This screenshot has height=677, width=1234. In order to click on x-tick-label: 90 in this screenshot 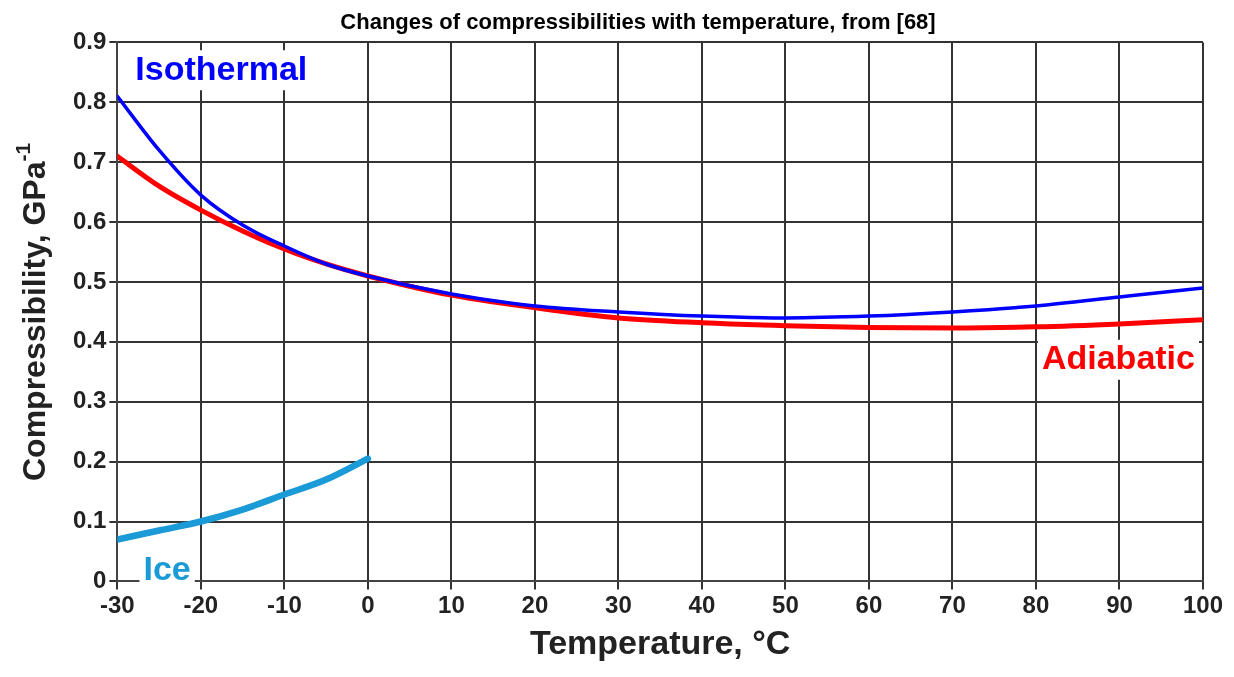, I will do `click(1119, 605)`.